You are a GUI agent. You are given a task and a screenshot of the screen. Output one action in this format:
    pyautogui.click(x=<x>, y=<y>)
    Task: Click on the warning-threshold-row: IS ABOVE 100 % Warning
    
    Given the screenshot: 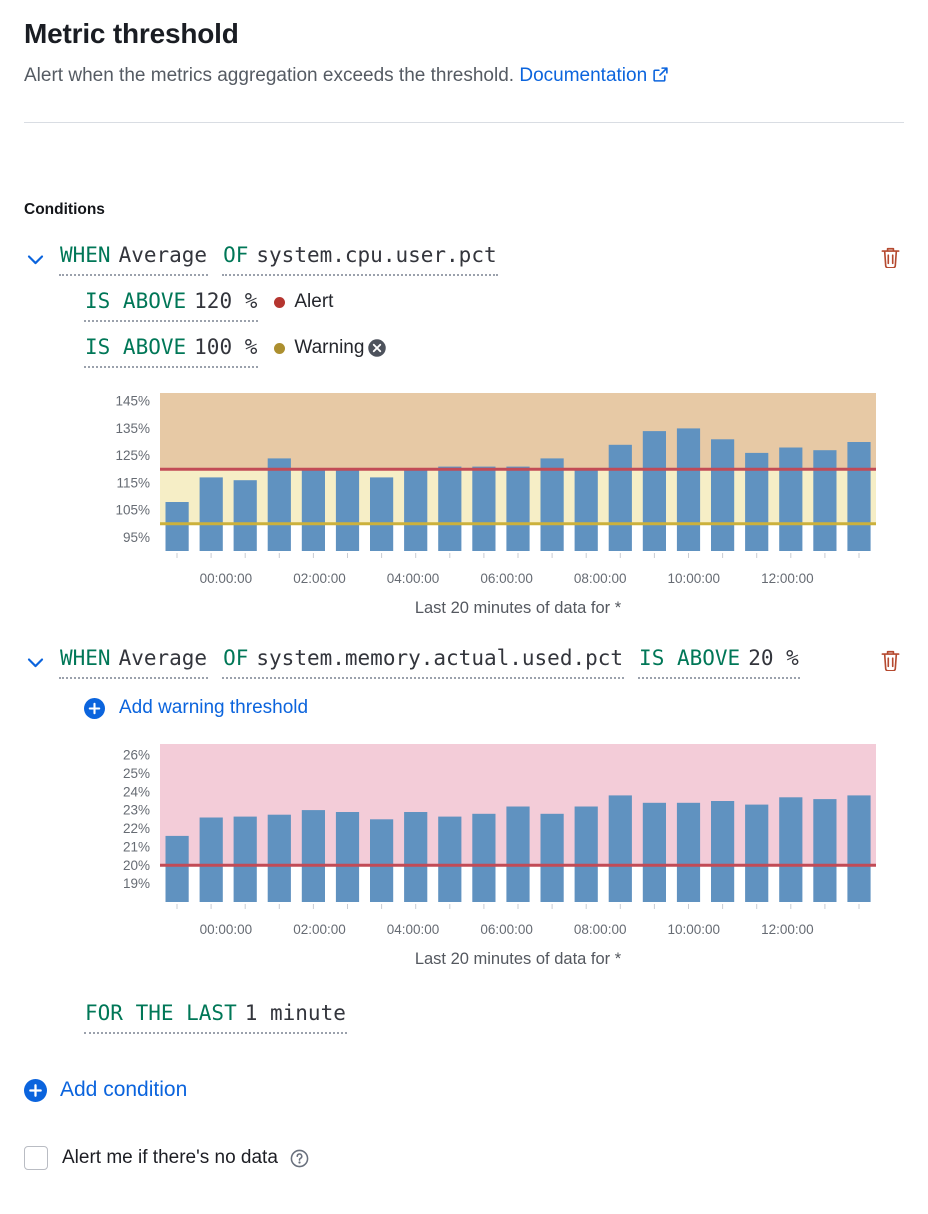 What is the action you would take?
    pyautogui.click(x=494, y=351)
    